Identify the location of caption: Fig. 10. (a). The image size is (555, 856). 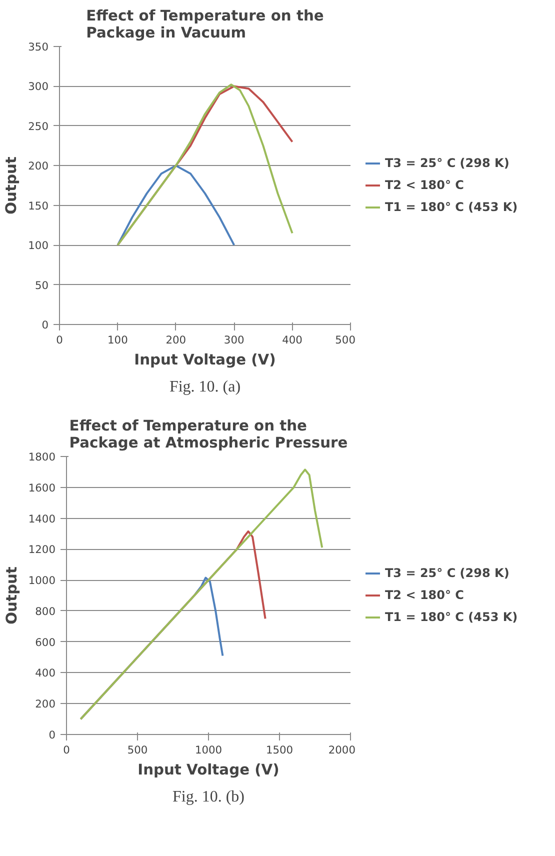
(205, 387).